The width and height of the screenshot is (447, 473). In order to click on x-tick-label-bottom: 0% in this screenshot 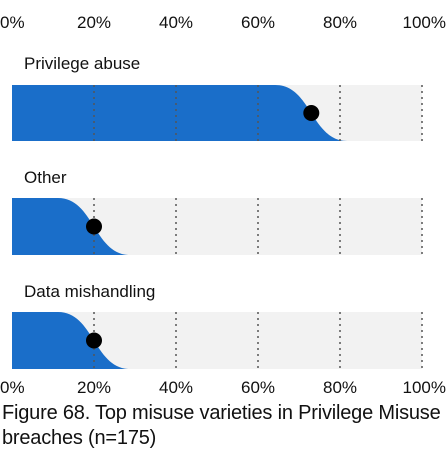, I will do `click(12, 387)`.